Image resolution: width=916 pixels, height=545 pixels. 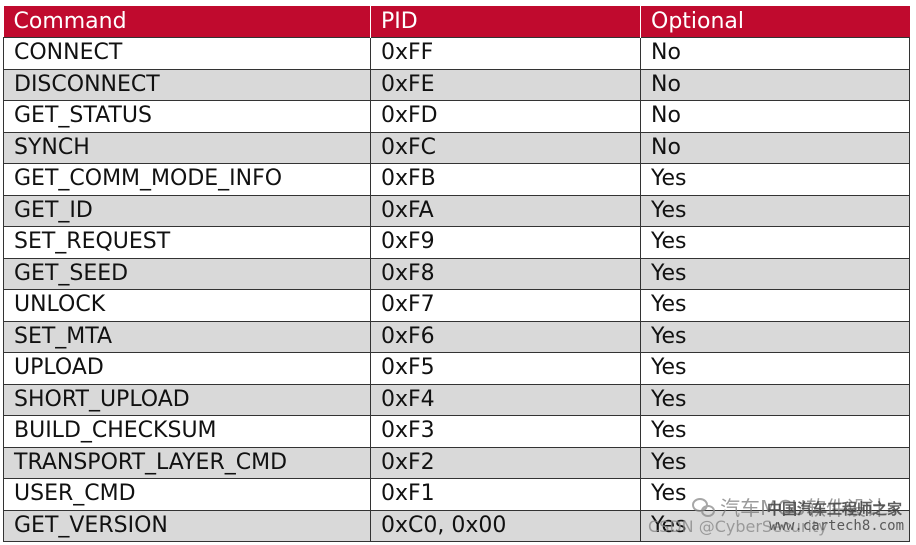 I want to click on pid-cell: 0xF3, so click(x=505, y=431).